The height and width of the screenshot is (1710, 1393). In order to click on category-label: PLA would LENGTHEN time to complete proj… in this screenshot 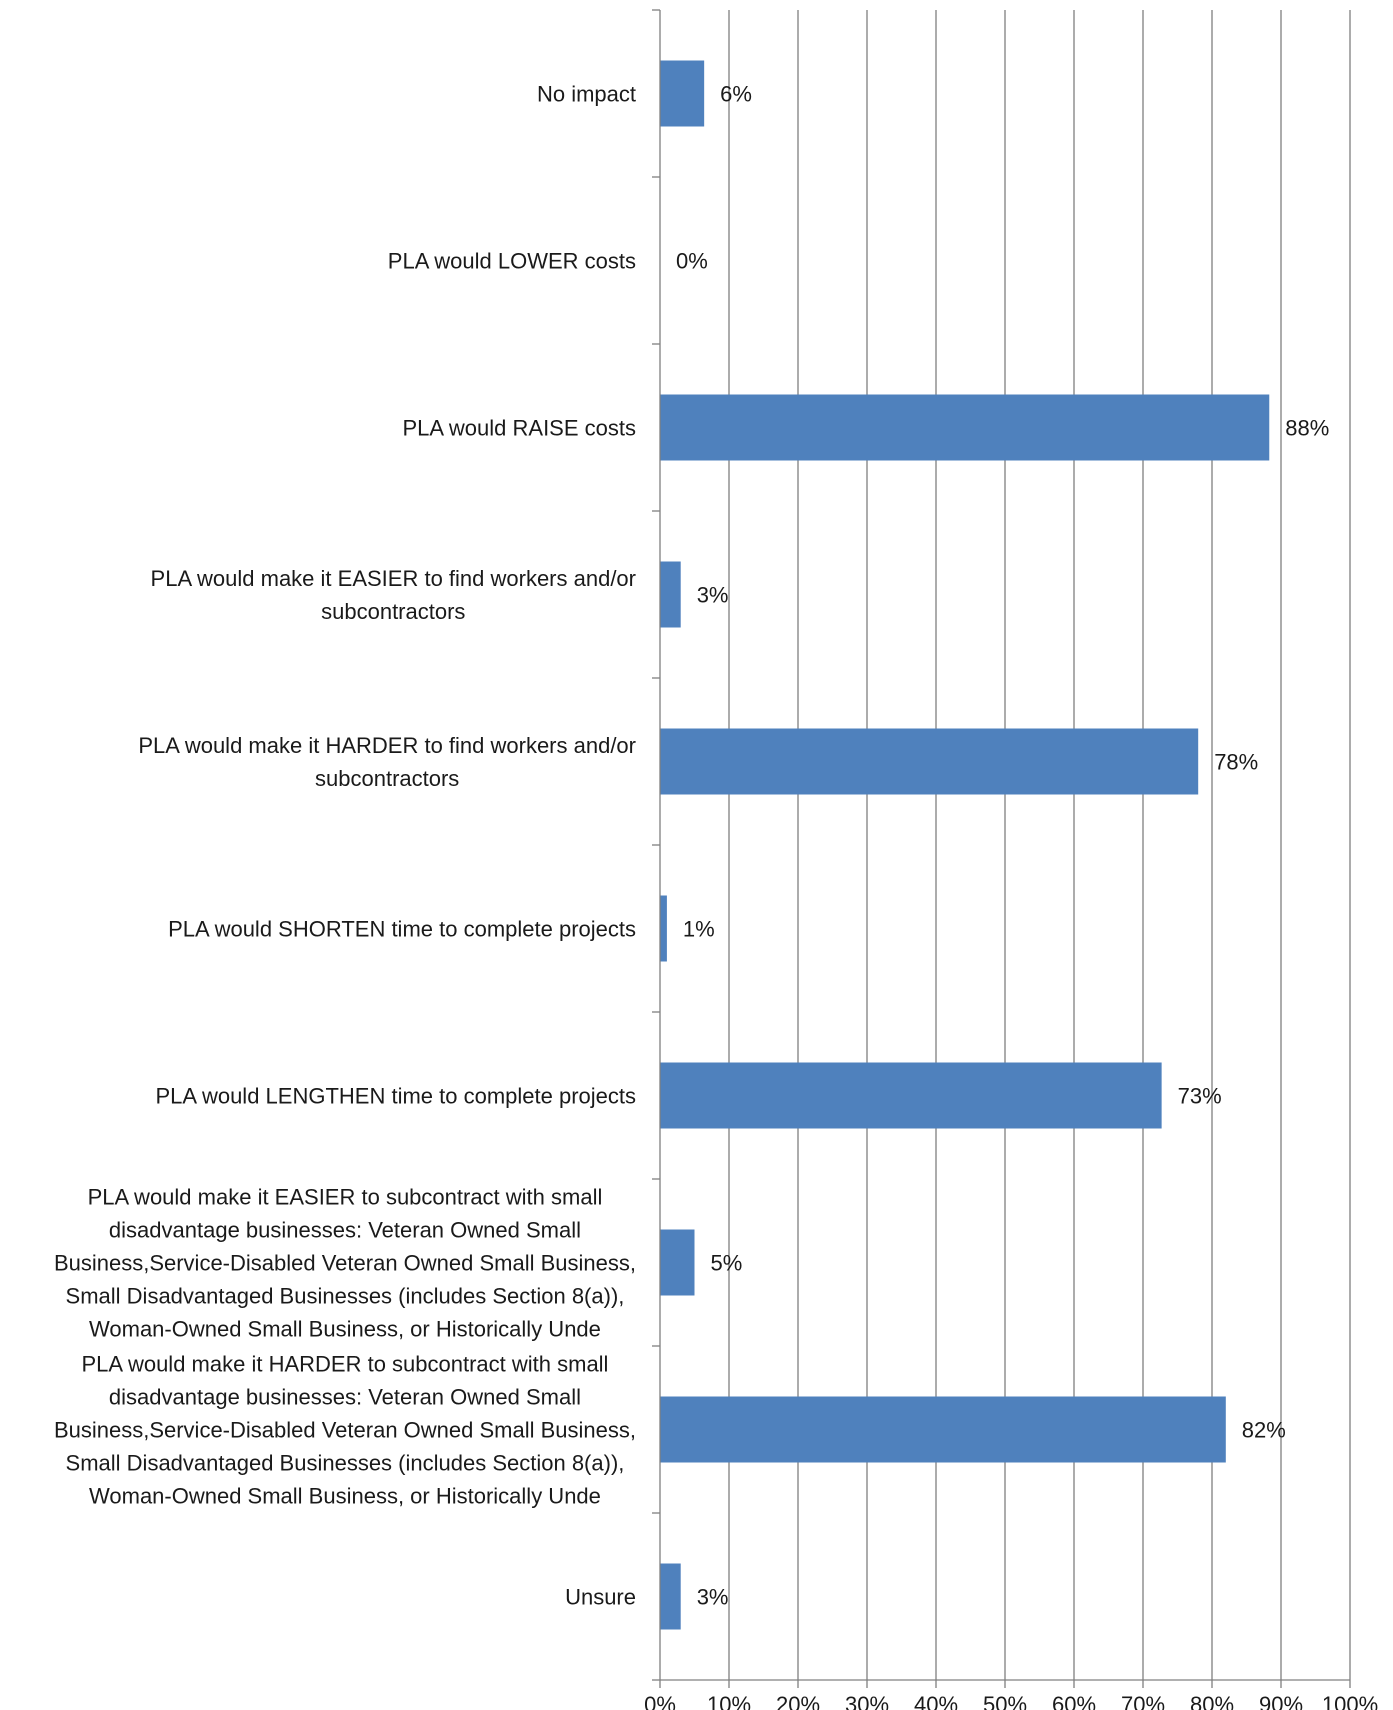, I will do `click(395, 1096)`.